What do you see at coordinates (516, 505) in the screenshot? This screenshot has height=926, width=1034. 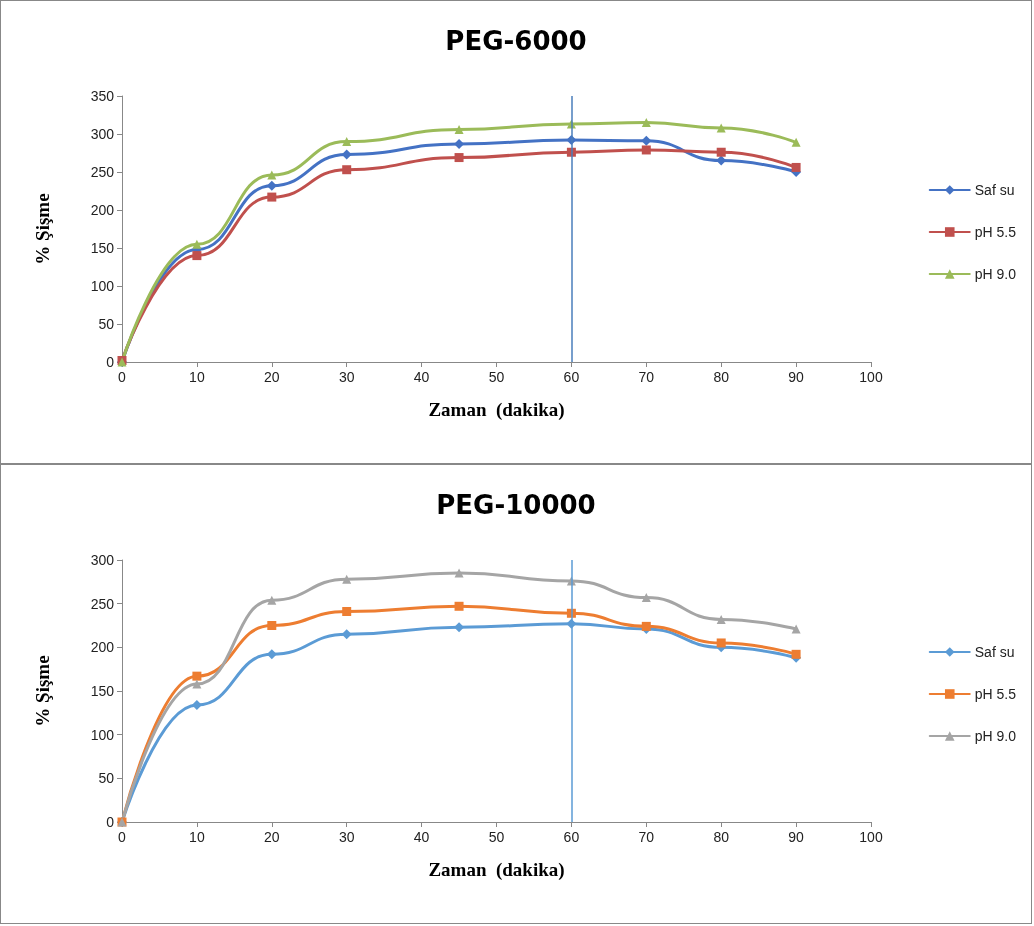 I see `chart-title: PEG-10000` at bounding box center [516, 505].